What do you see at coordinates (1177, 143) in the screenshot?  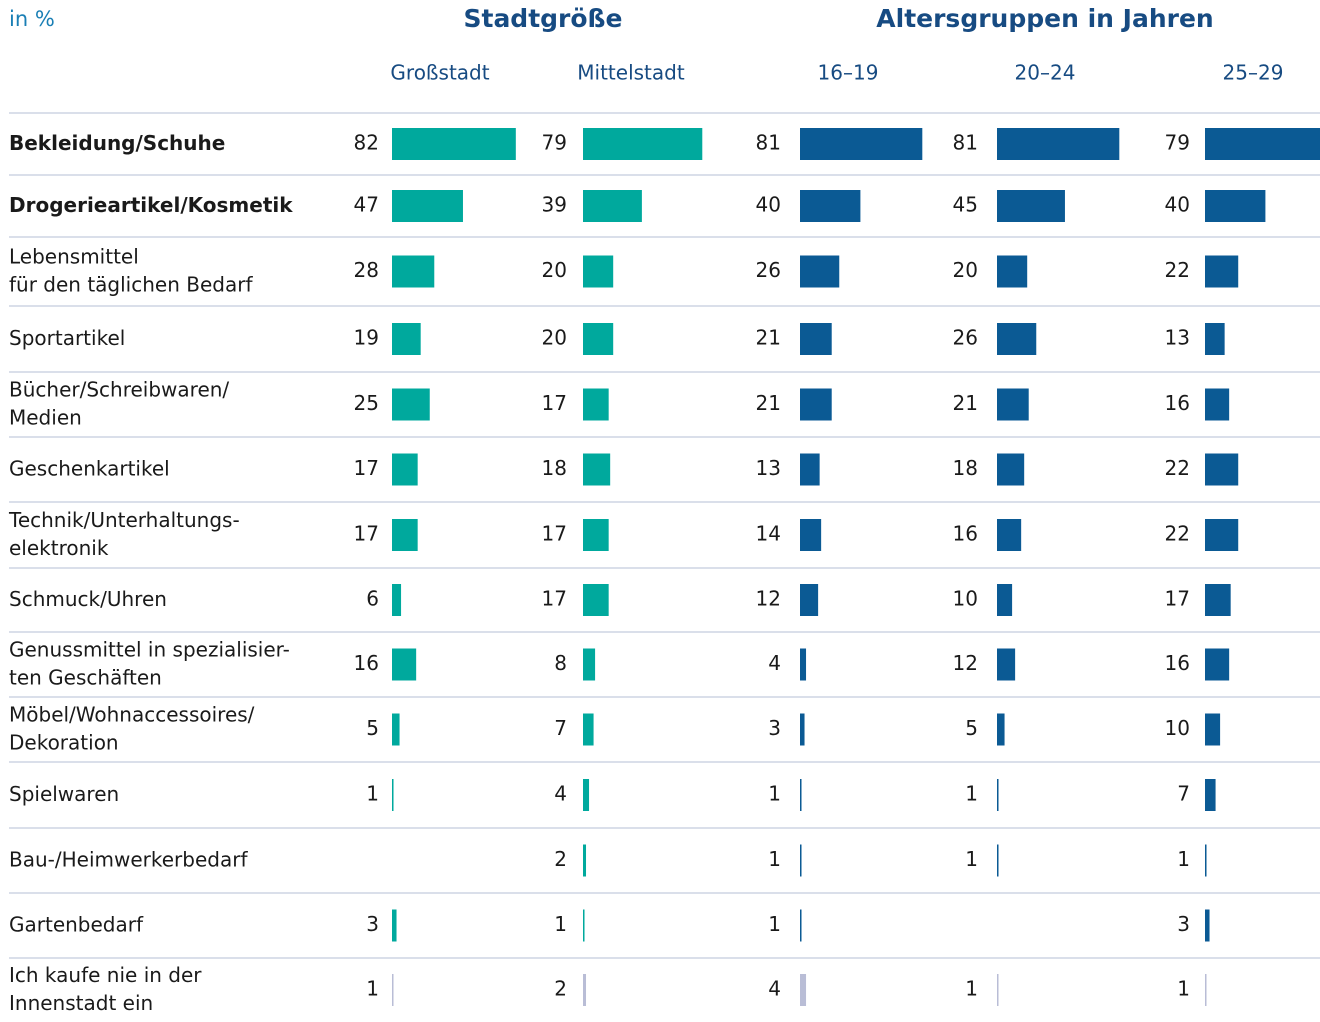 I see `value-label: 79` at bounding box center [1177, 143].